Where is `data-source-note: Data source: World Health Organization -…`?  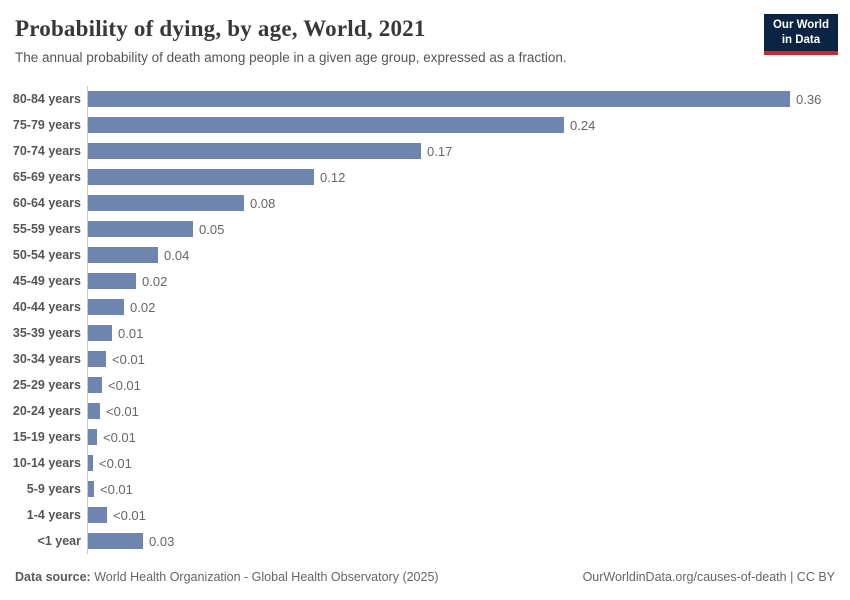 data-source-note: Data source: World Health Organization -… is located at coordinates (227, 585).